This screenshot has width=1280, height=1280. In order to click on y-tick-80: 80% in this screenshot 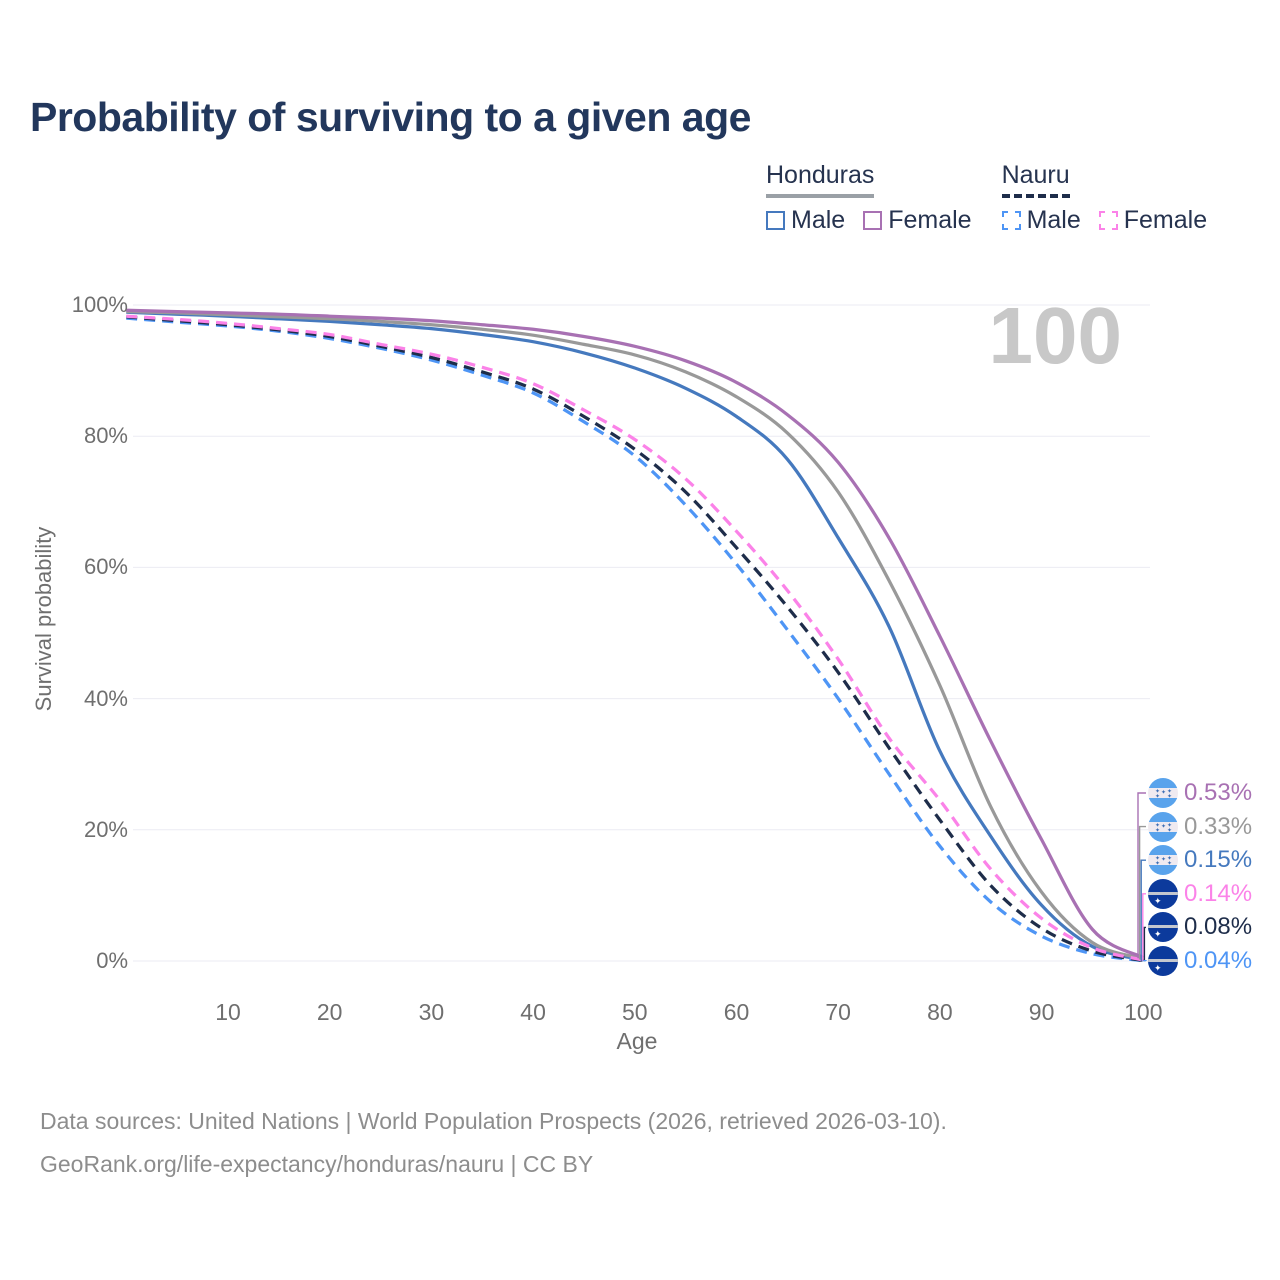, I will do `click(105, 436)`.